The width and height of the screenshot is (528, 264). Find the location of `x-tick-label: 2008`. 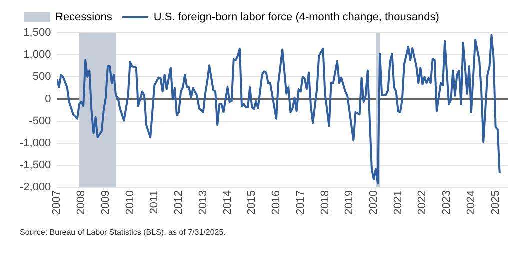

x-tick-label: 2008 is located at coordinates (82, 203).